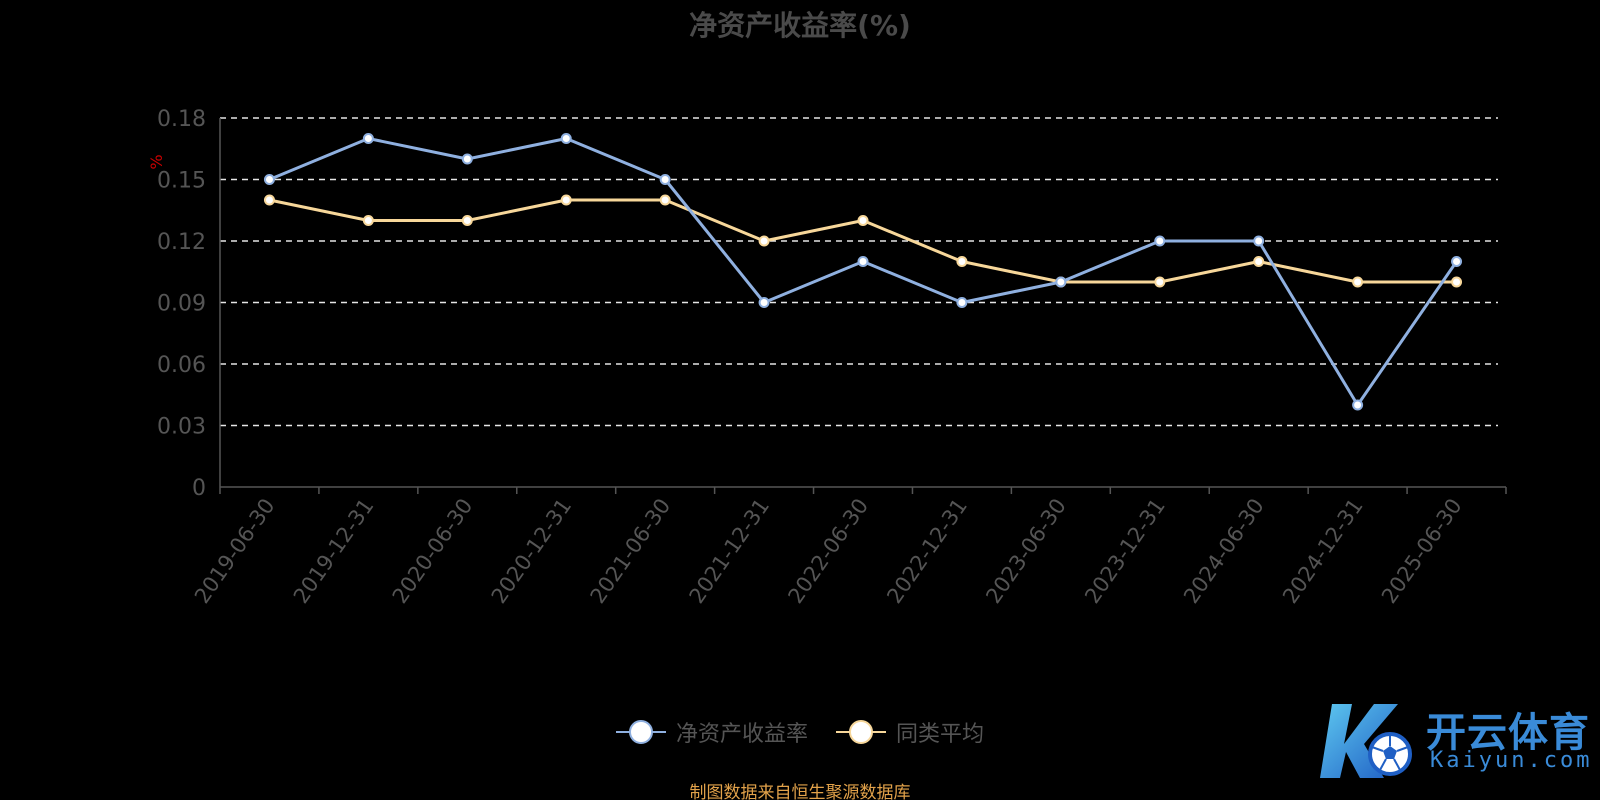 This screenshot has width=1600, height=800. What do you see at coordinates (640, 732) in the screenshot?
I see `legend-symbol-roe` at bounding box center [640, 732].